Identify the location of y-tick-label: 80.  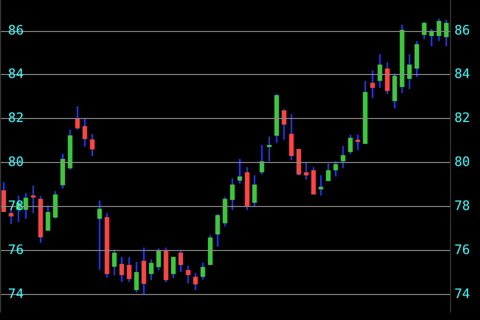
(16, 162).